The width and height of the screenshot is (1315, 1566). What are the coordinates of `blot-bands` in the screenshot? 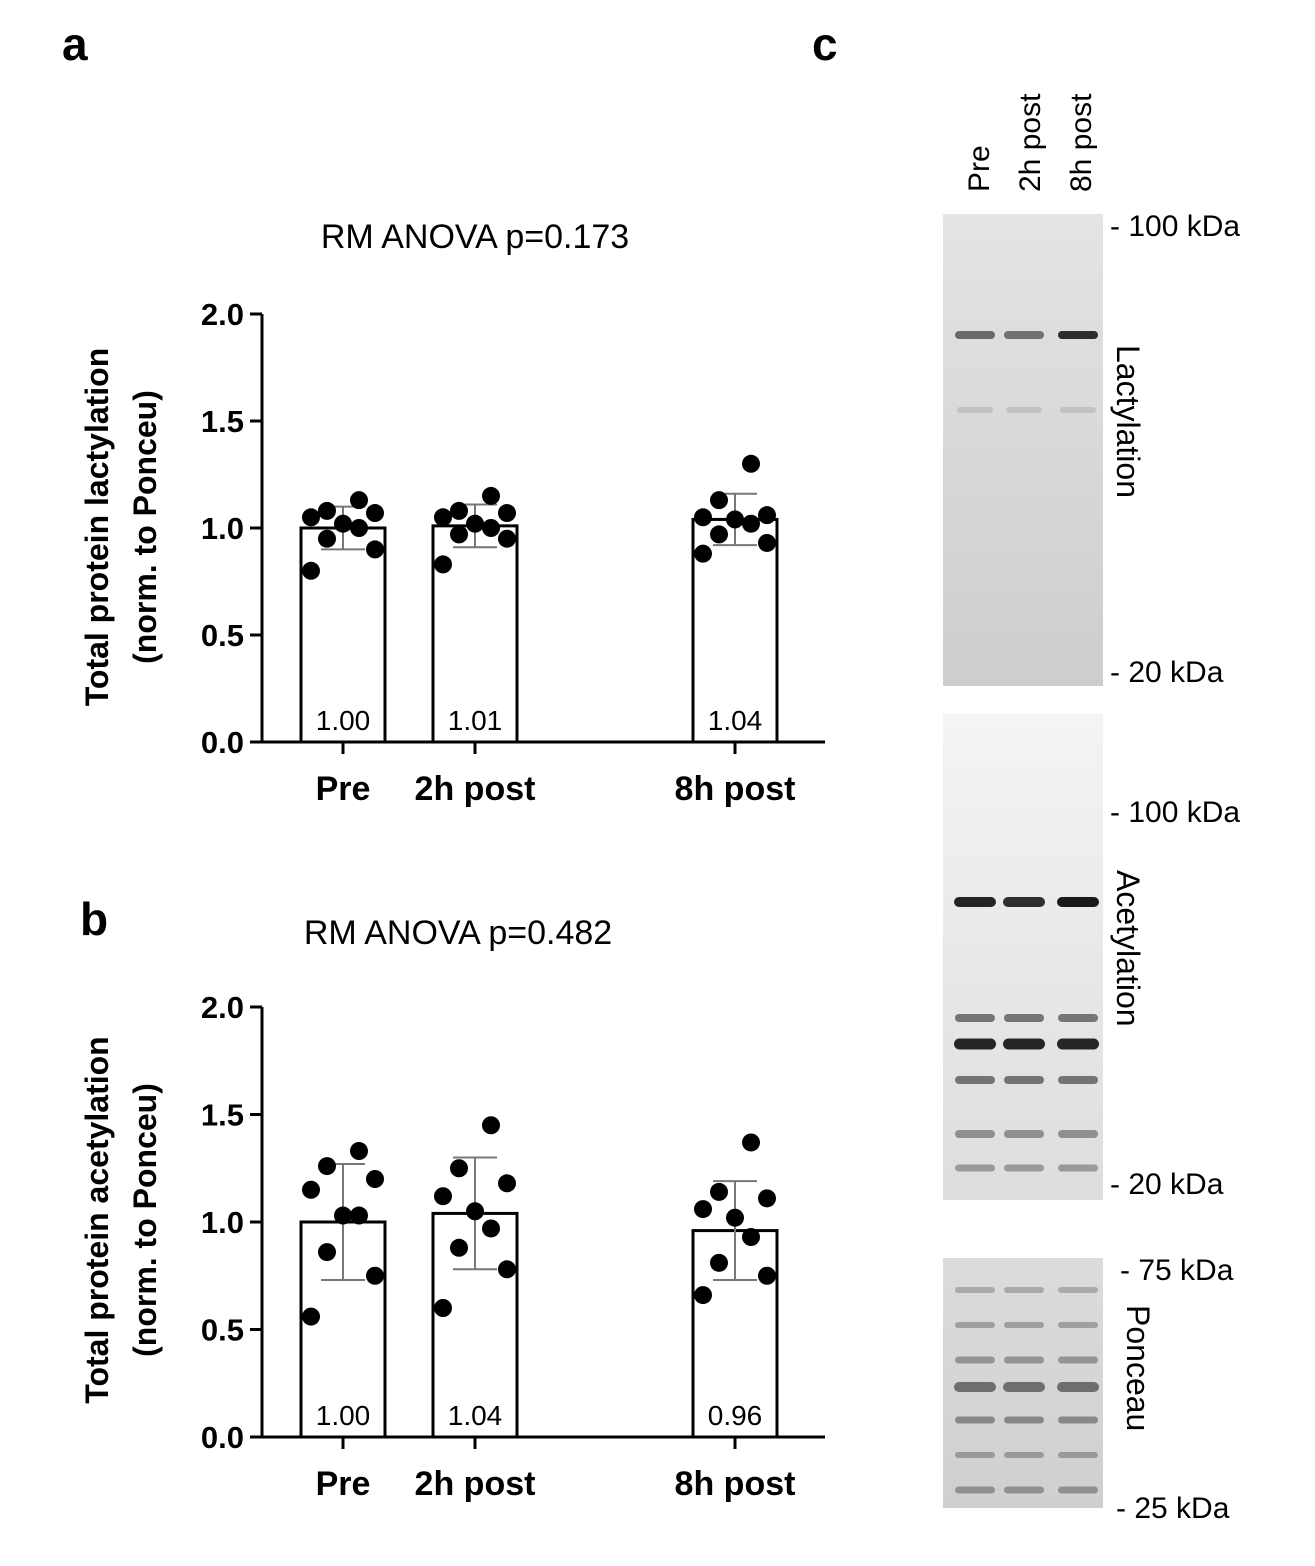 It's located at (1026, 1390).